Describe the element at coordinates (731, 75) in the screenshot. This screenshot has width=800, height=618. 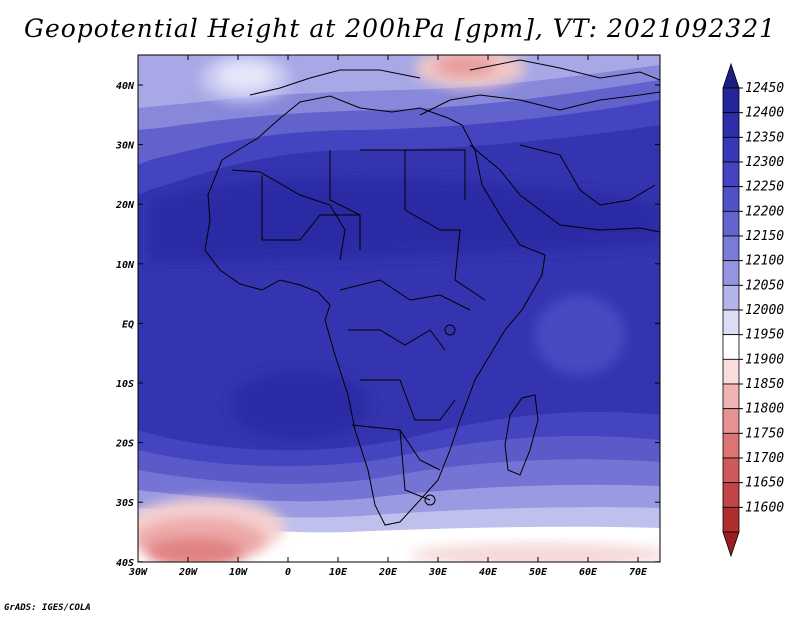
I see `colorbar-top-arrow` at that location.